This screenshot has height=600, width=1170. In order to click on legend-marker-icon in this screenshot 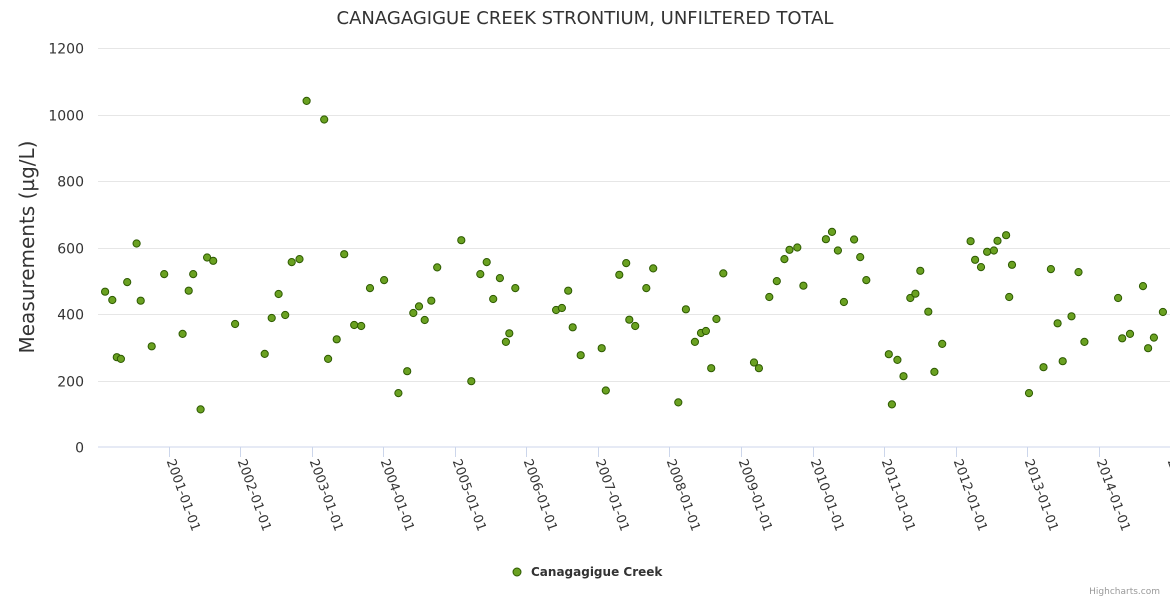, I will do `click(517, 572)`.